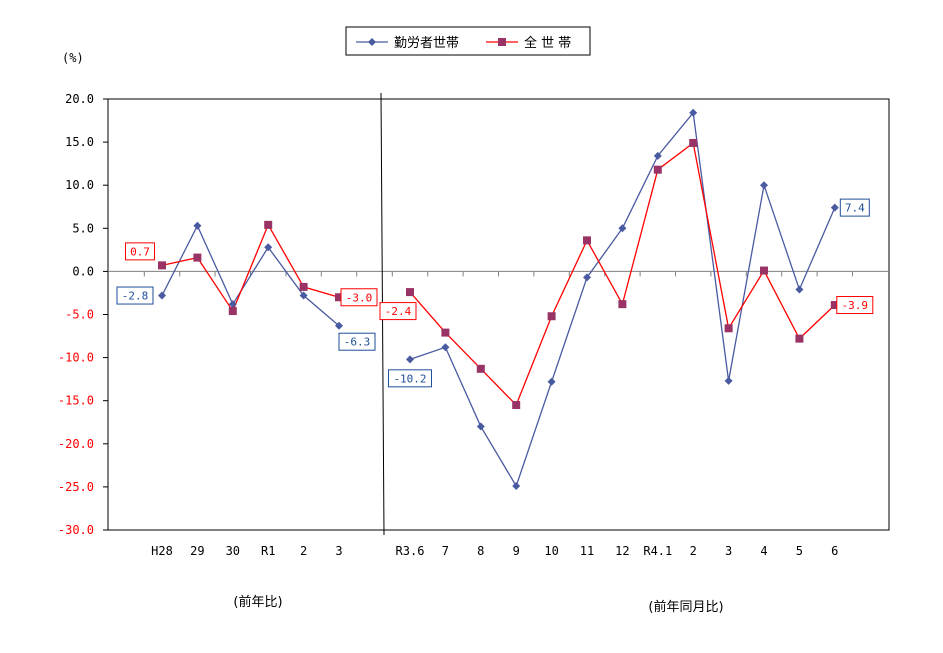 This screenshot has width=943, height=653. I want to click on y-tick-label: -5.0, so click(79, 315).